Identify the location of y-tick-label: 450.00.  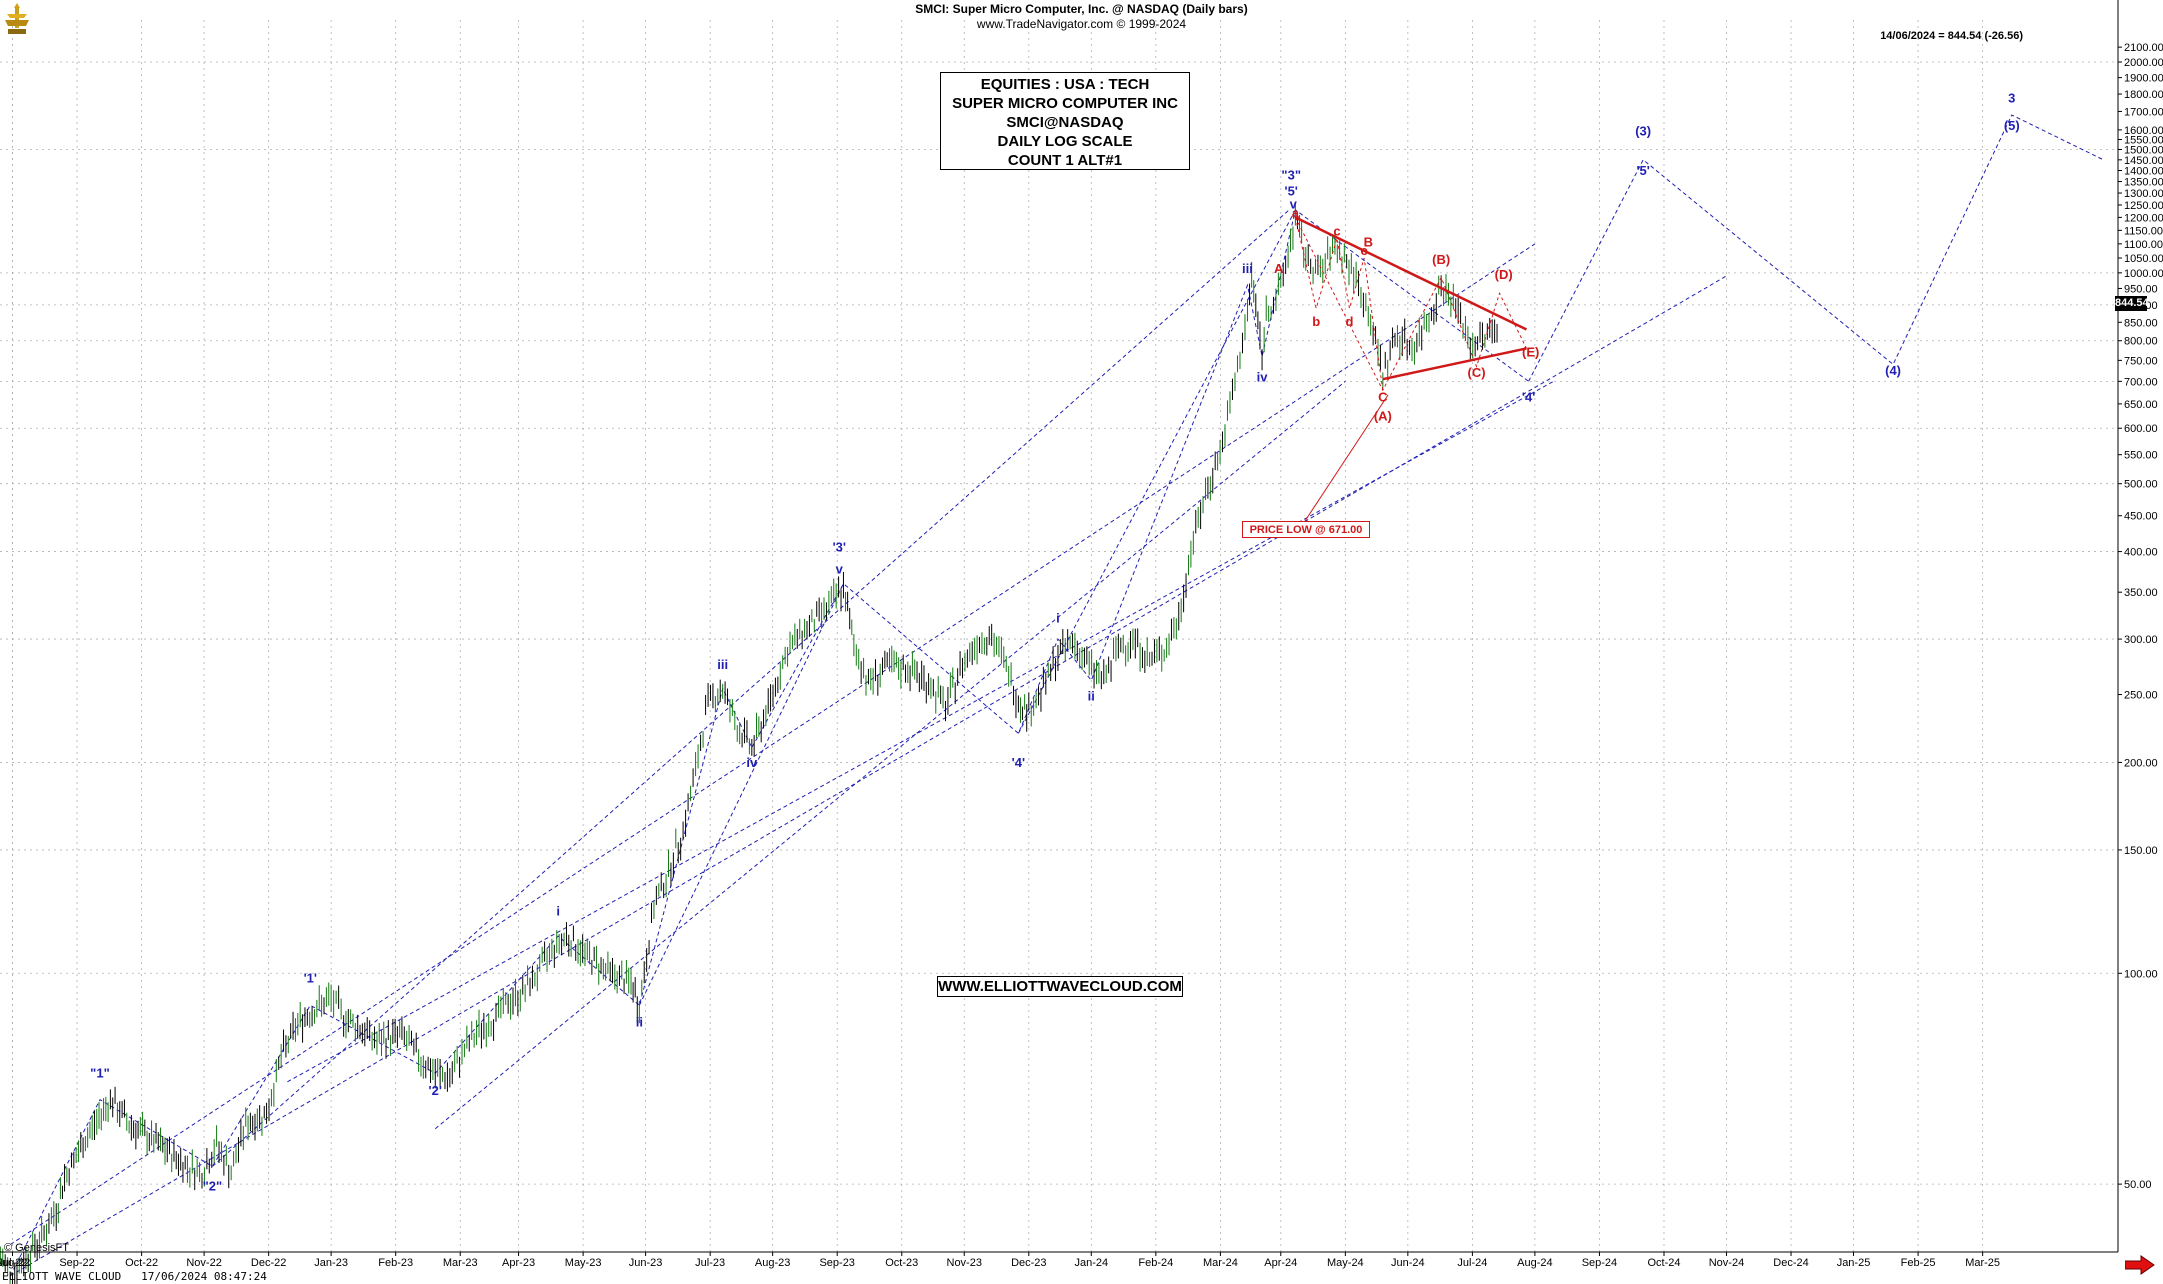
(2141, 517).